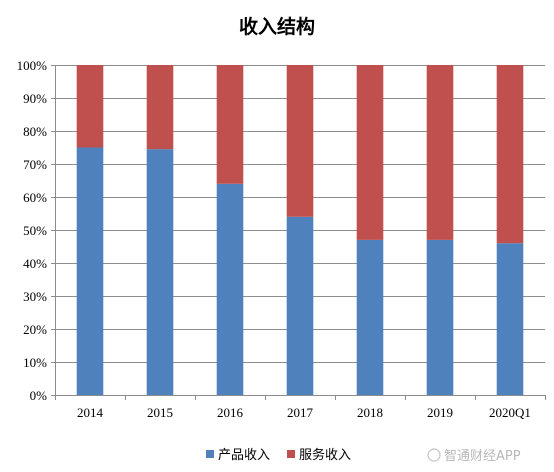 This screenshot has height=472, width=554. Describe the element at coordinates (510, 154) in the screenshot. I see `bar-service-2020Q1` at that location.